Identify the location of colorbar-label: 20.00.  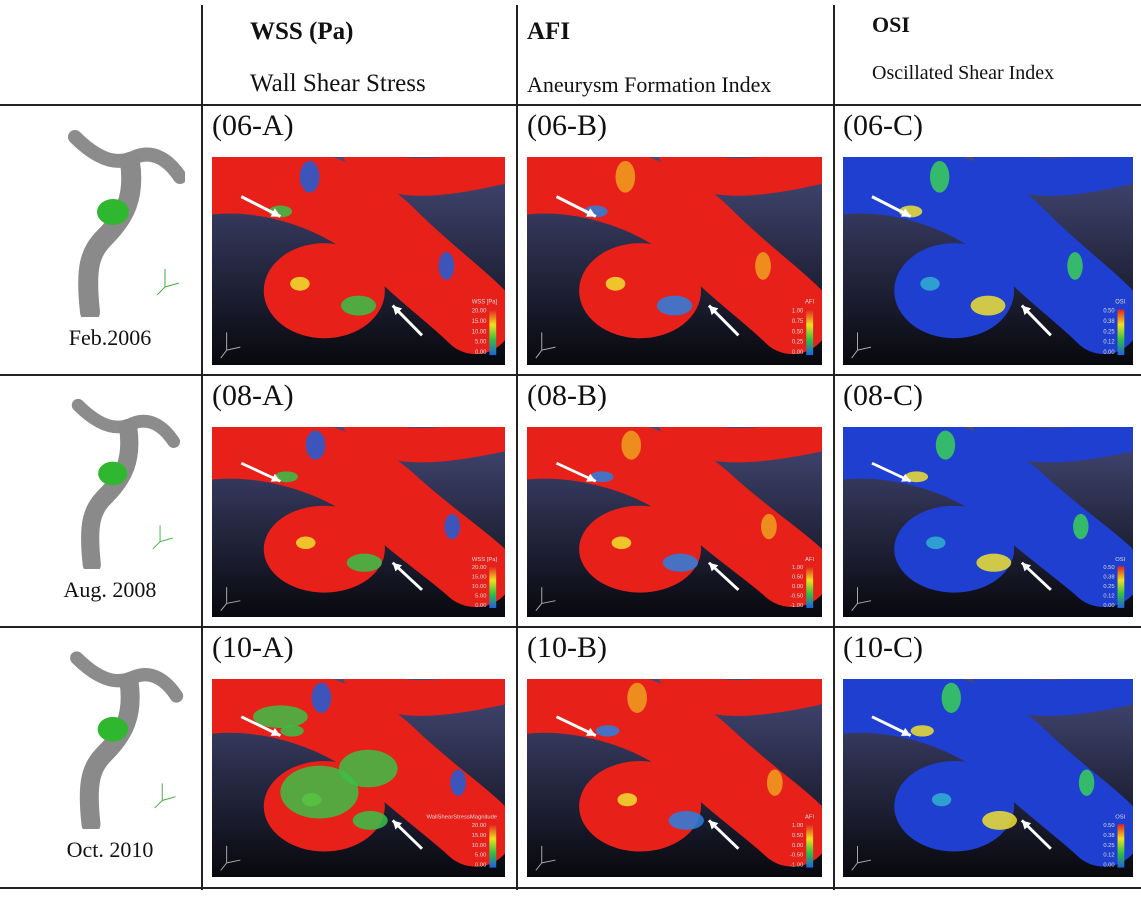
(479, 568).